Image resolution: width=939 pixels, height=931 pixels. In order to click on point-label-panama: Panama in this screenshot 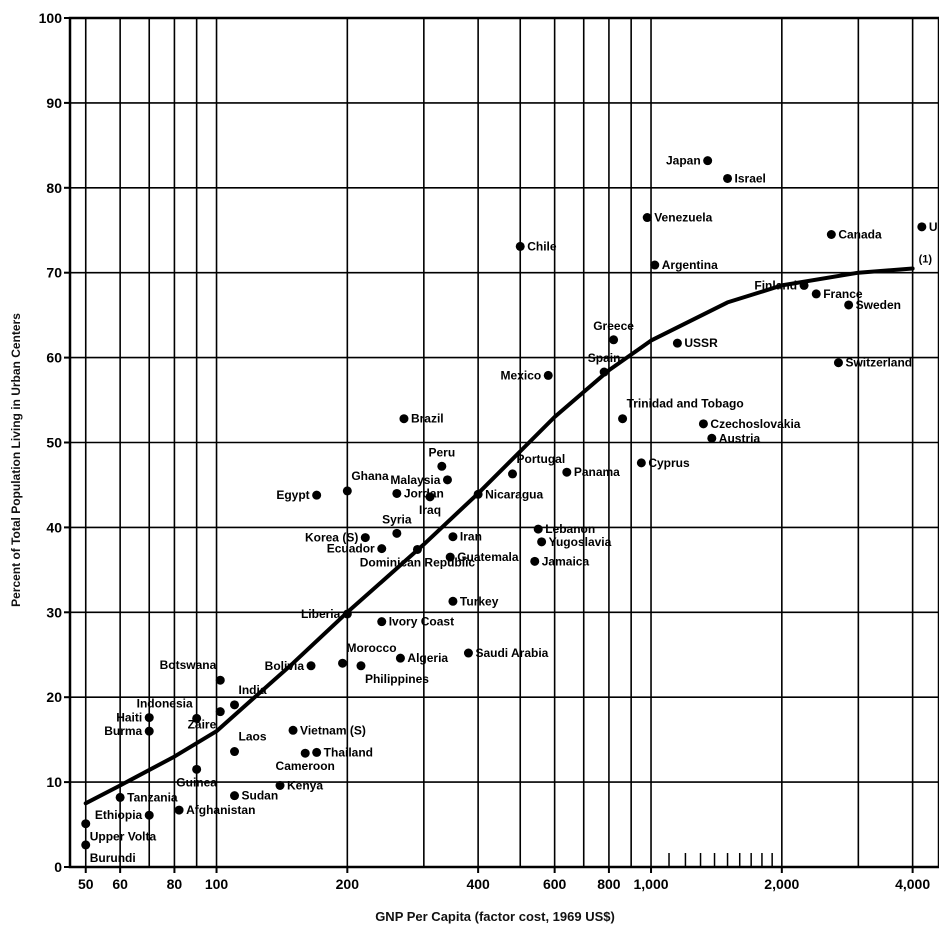, I will do `click(597, 472)`.